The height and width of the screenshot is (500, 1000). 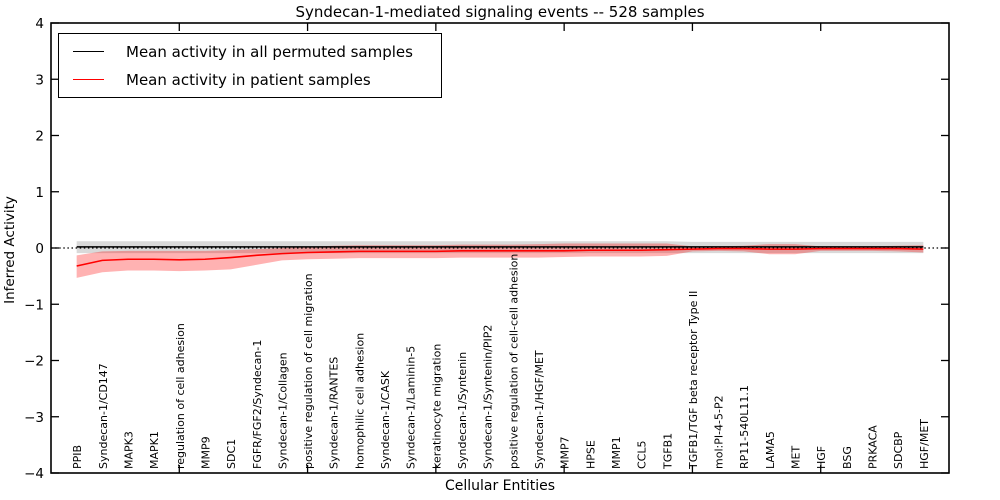 I want to click on x-tick-label: LAMA5, so click(x=770, y=450).